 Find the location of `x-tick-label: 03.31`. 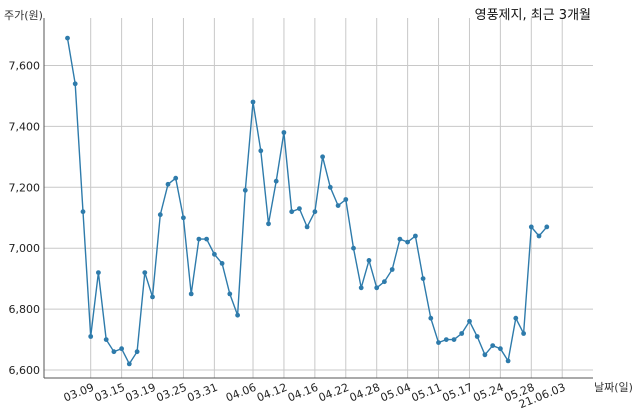

x-tick-label: 03.31 is located at coordinates (202, 393).